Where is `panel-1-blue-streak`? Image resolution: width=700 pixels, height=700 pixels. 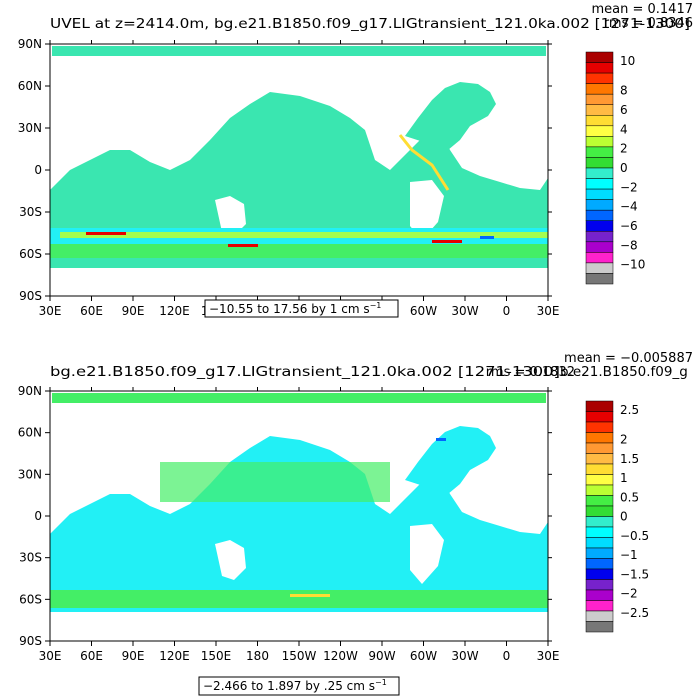
panel-1-blue-streak is located at coordinates (487, 237).